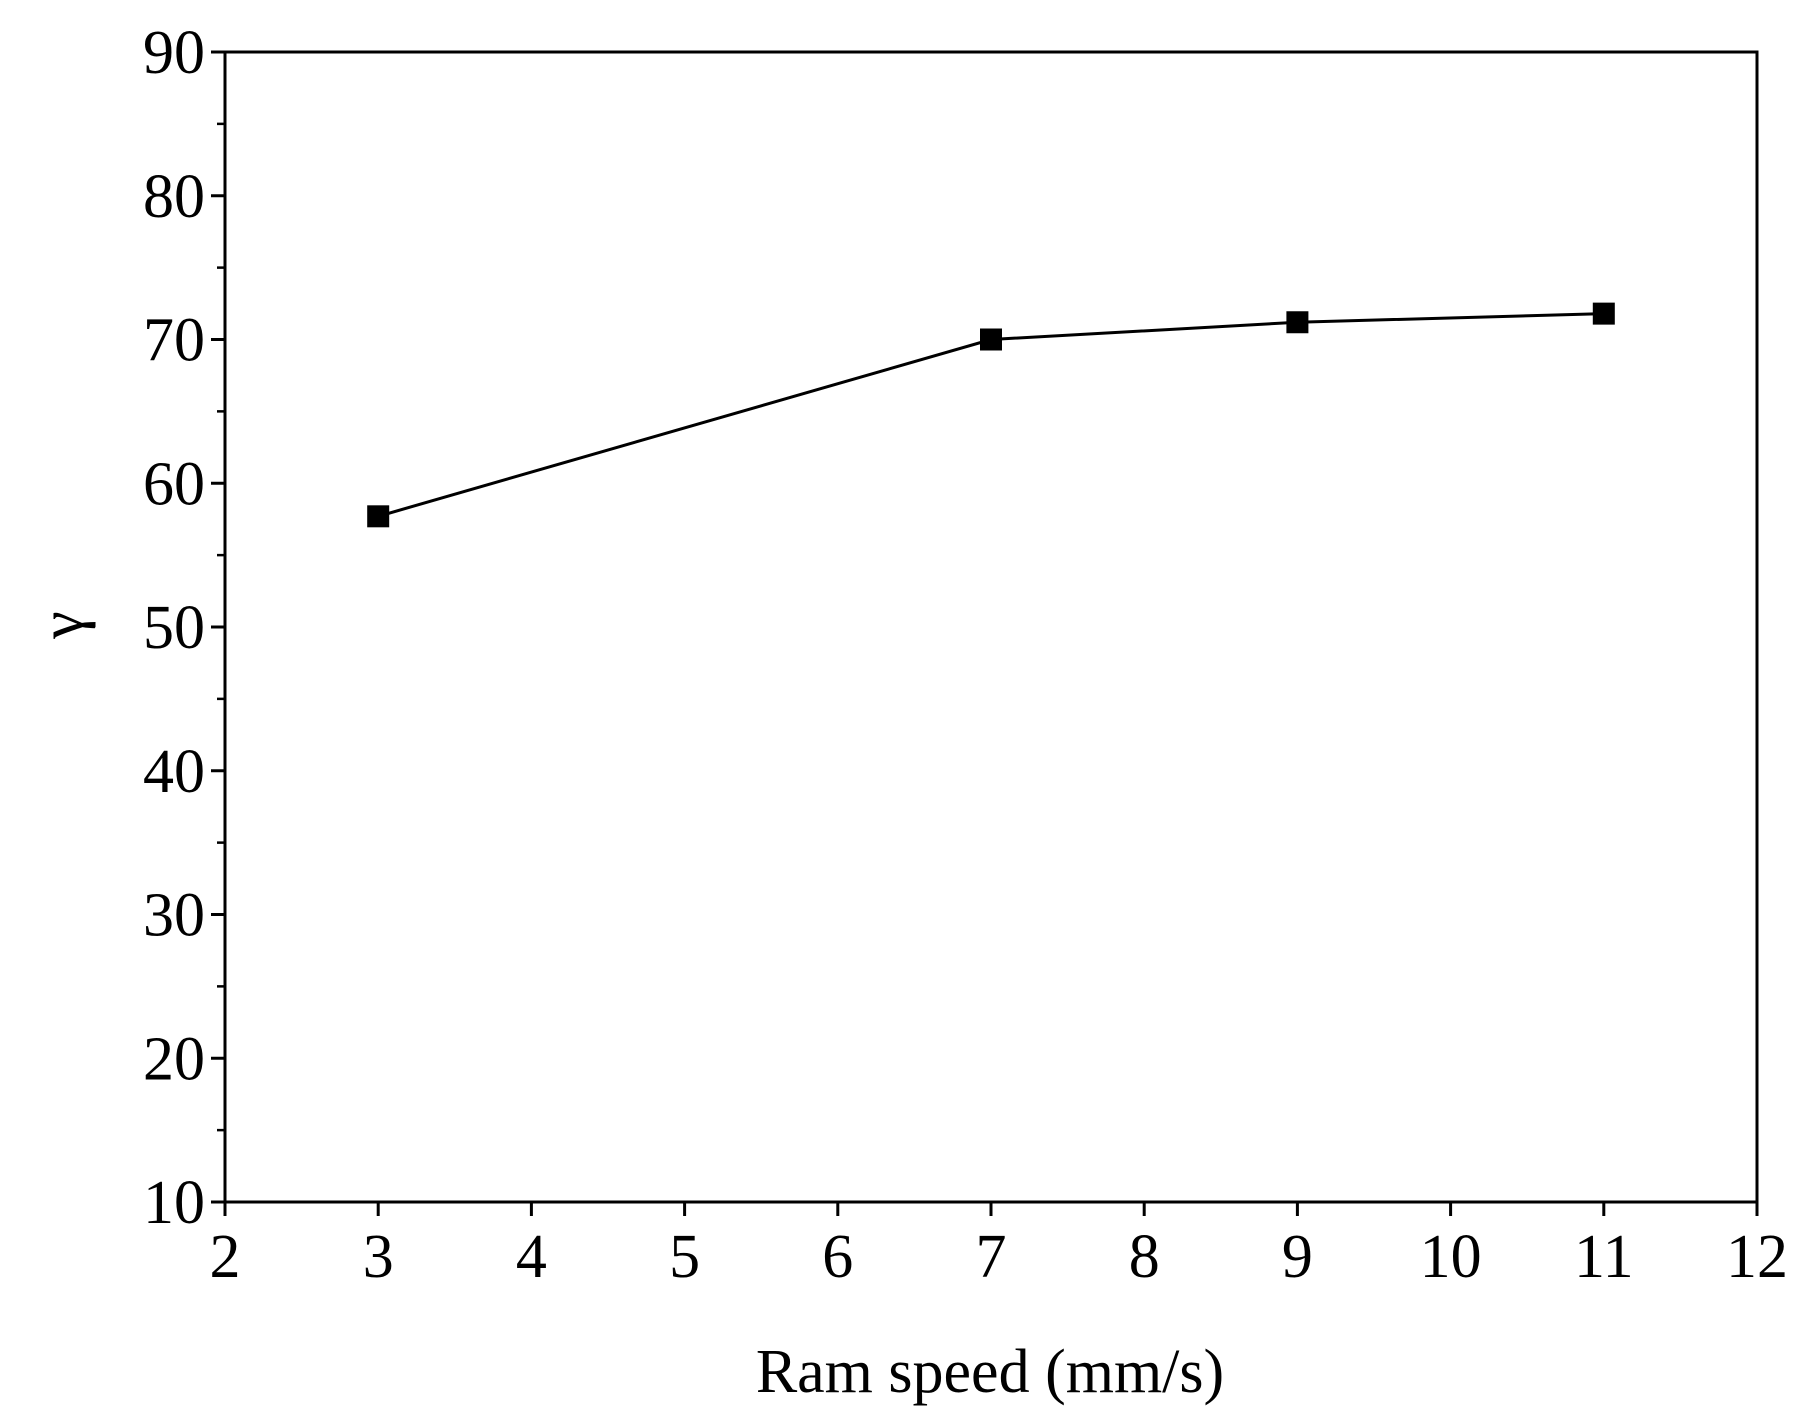 This screenshot has height=1427, width=1800. What do you see at coordinates (531, 1257) in the screenshot?
I see `x-tick-label: 4` at bounding box center [531, 1257].